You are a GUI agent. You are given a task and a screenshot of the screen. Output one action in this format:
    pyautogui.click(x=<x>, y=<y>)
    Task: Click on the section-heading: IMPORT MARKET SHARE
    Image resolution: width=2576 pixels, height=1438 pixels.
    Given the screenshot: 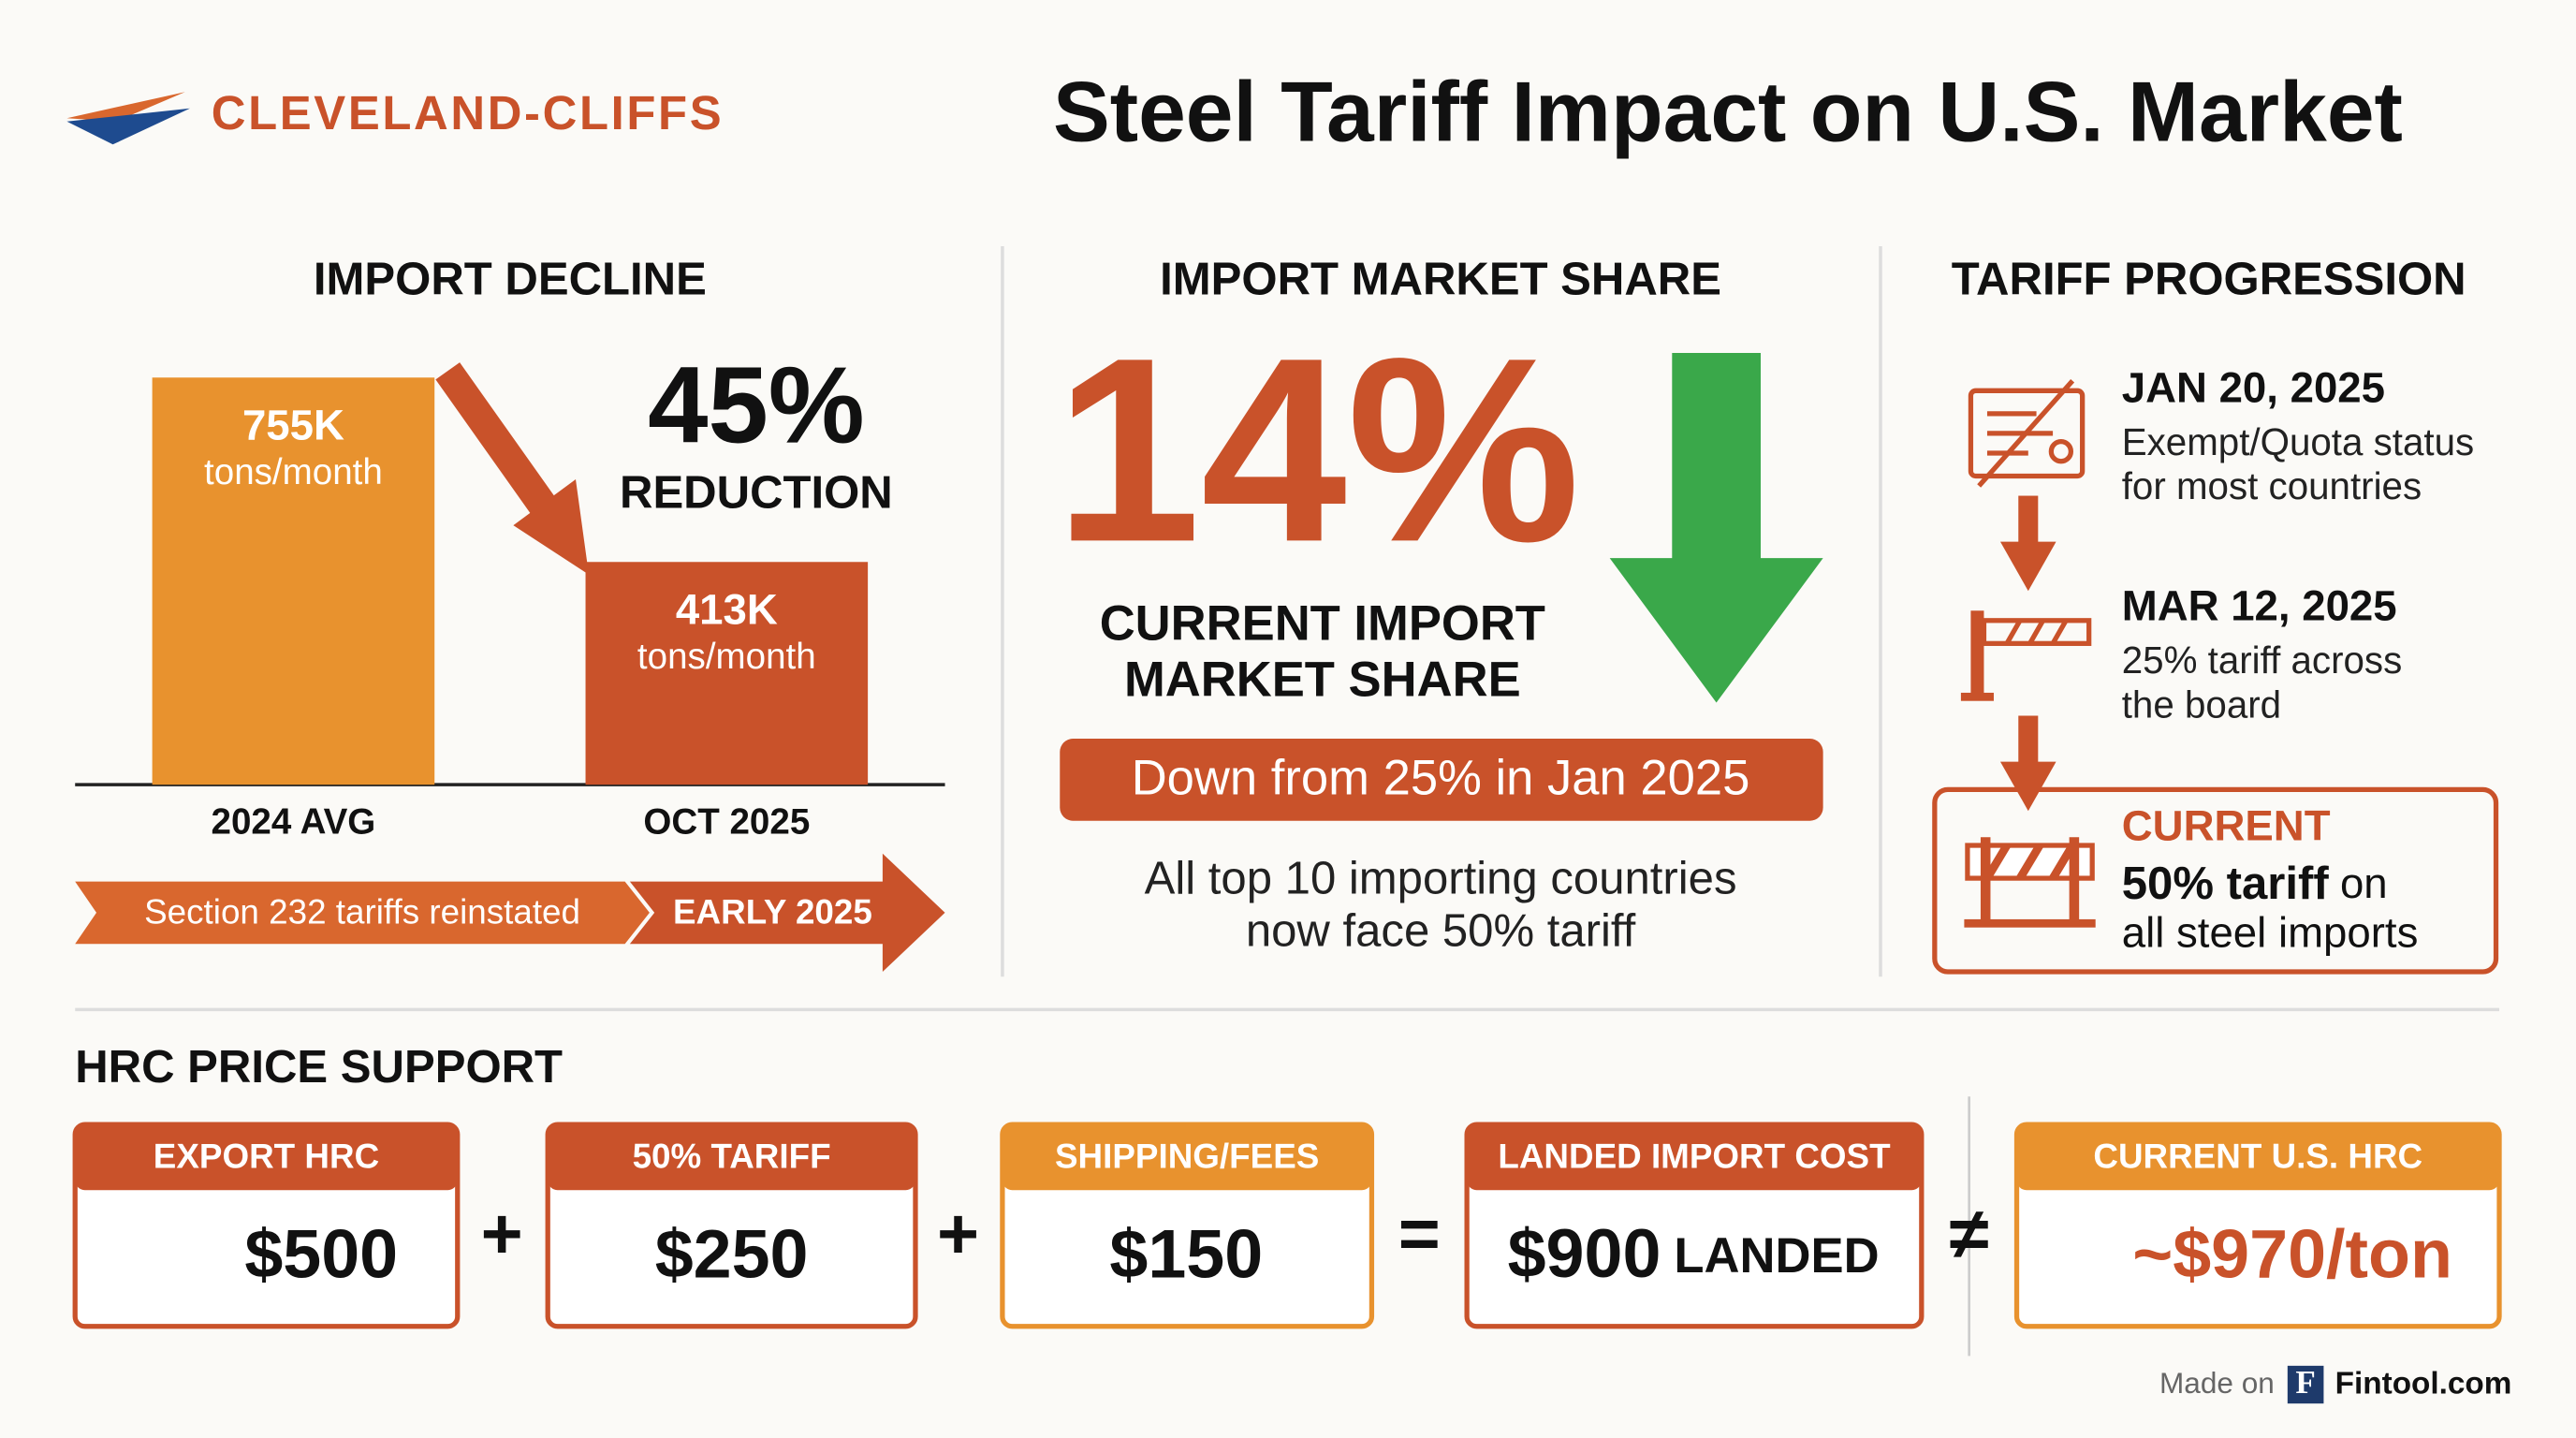 What is the action you would take?
    pyautogui.click(x=1440, y=280)
    